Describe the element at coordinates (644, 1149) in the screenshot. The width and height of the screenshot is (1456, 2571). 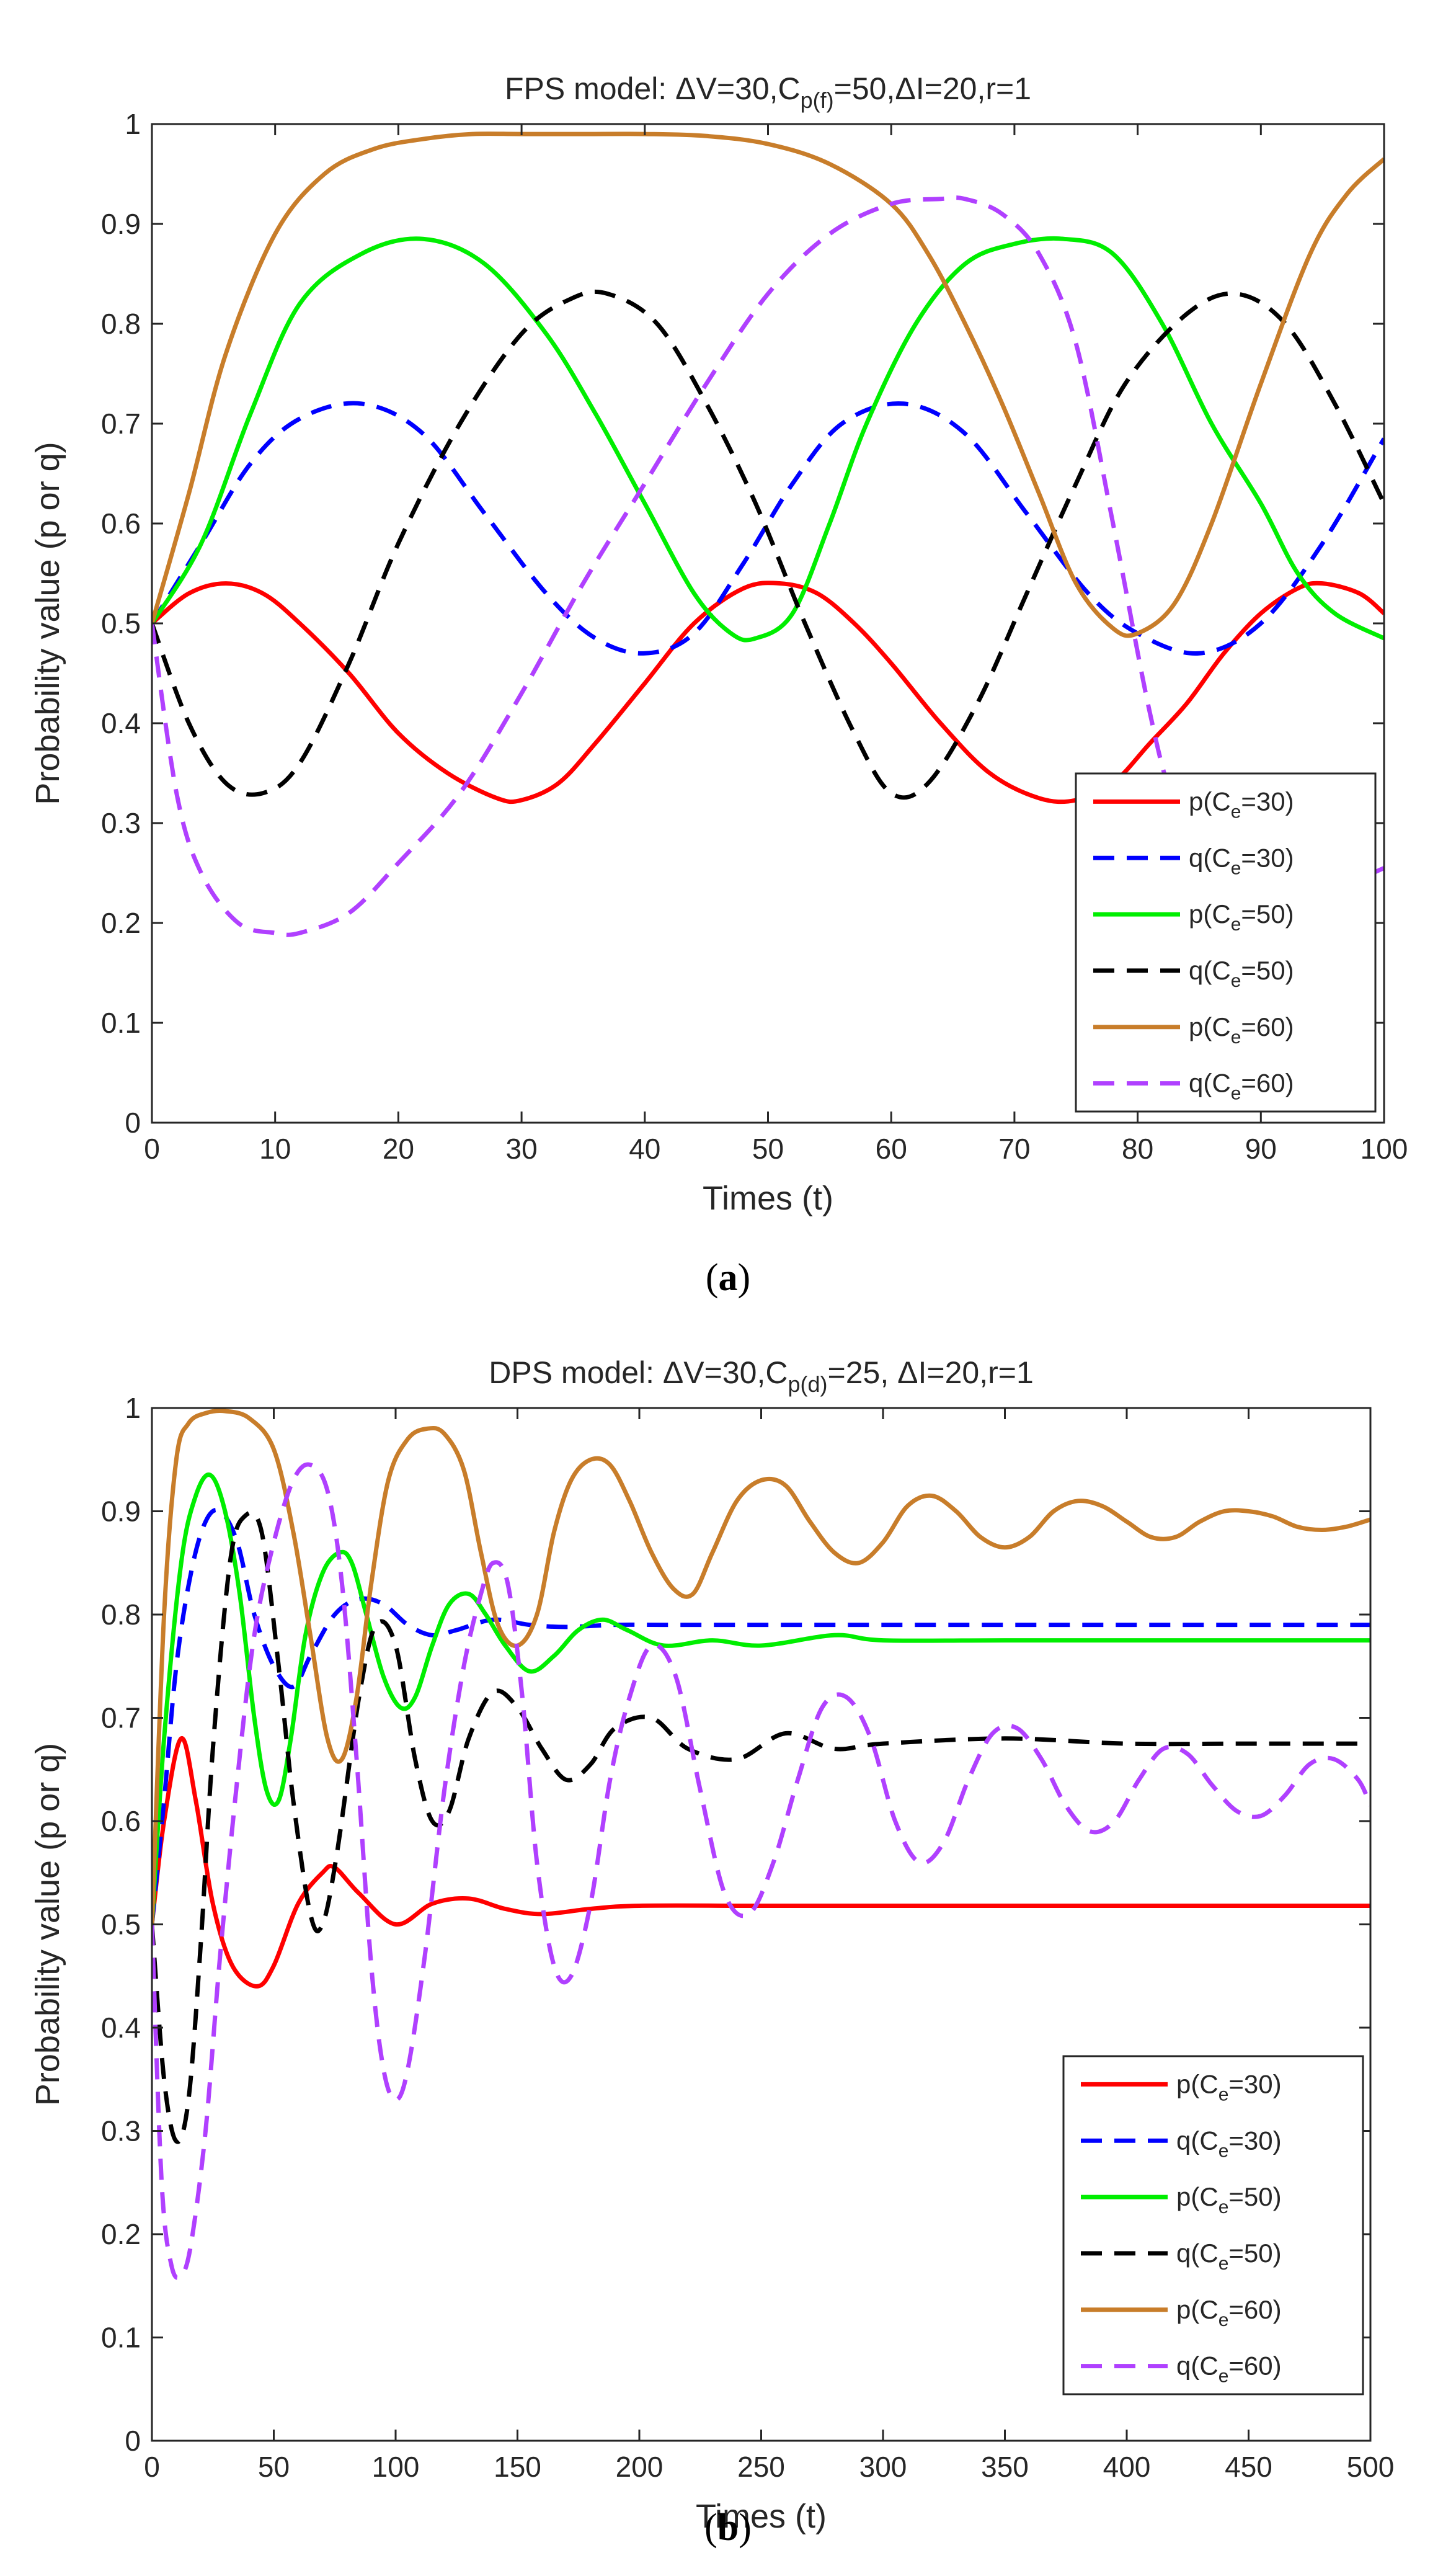
I see `x-tick-label: 40` at that location.